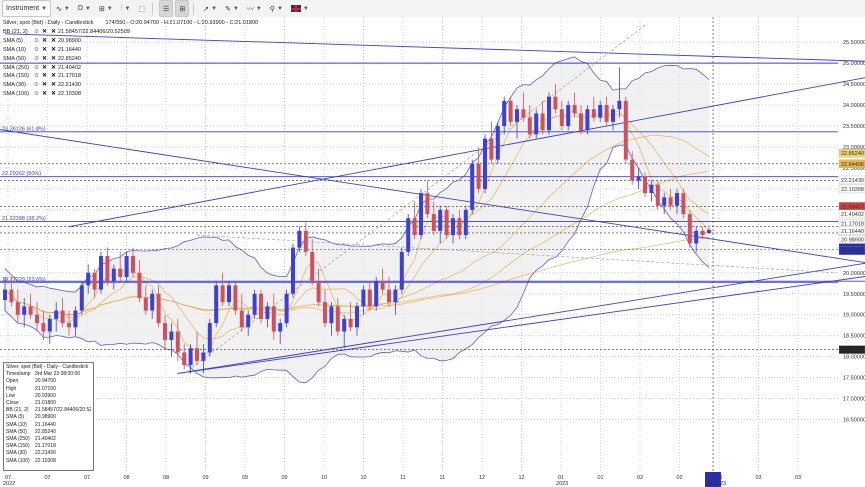  What do you see at coordinates (561, 478) in the screenshot?
I see `x-tick-label: 01` at bounding box center [561, 478].